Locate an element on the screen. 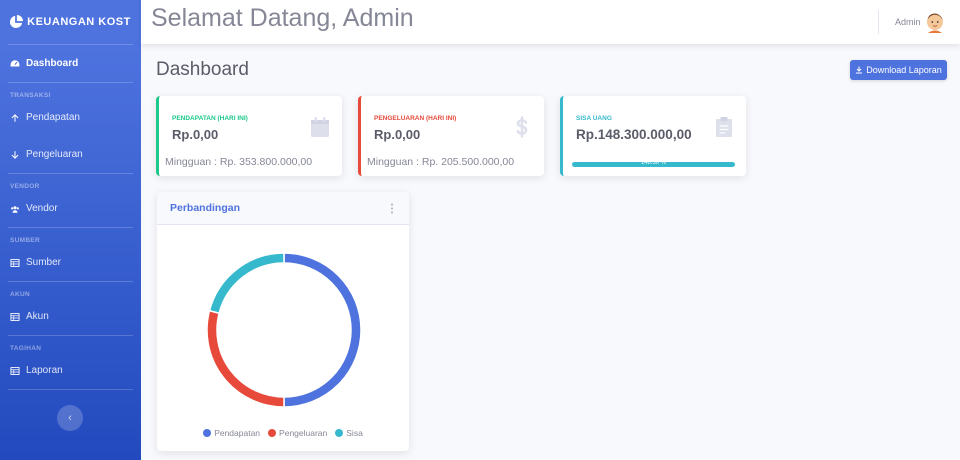  download-report-button: Download Laporan is located at coordinates (898, 70).